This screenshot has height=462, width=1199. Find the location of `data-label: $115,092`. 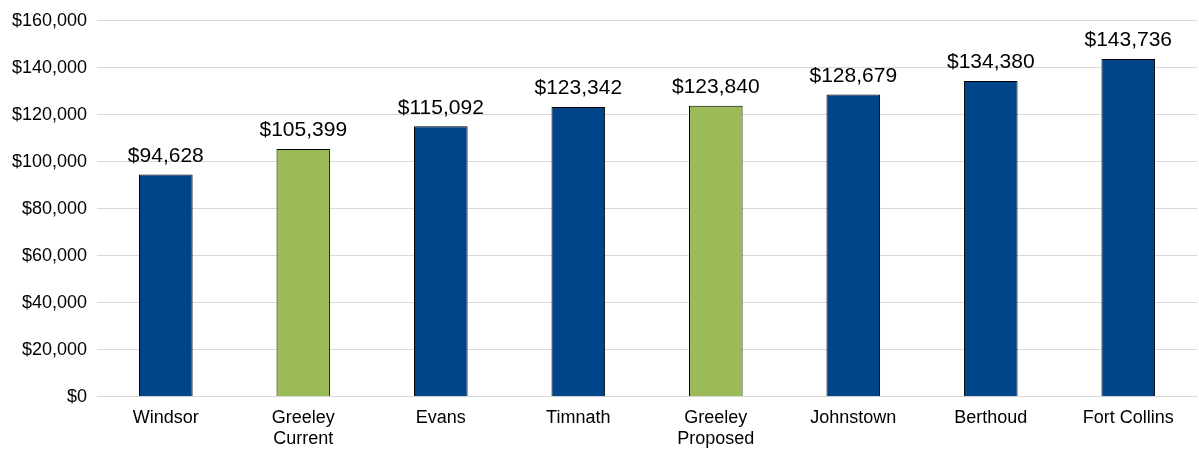

data-label: $115,092 is located at coordinates (440, 106).